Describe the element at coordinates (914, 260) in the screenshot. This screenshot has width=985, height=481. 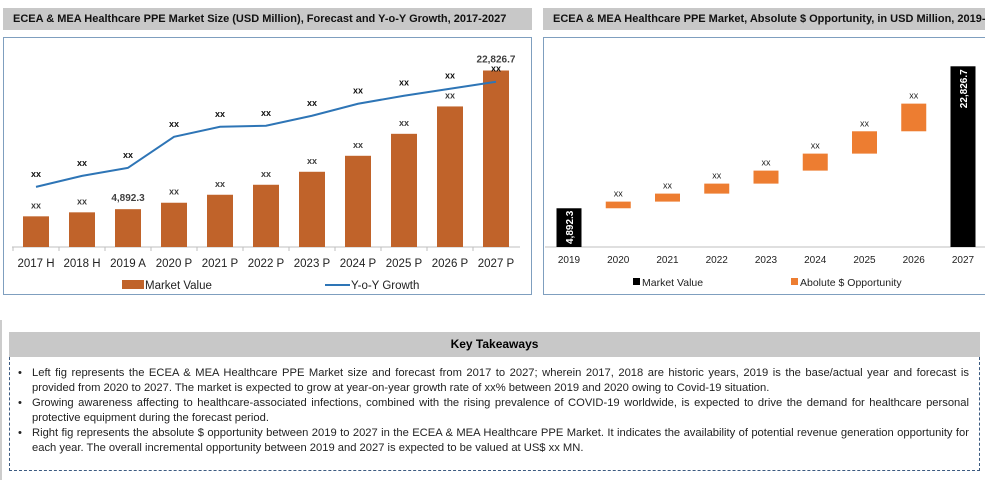
I see `x-tick-label: 2026` at that location.